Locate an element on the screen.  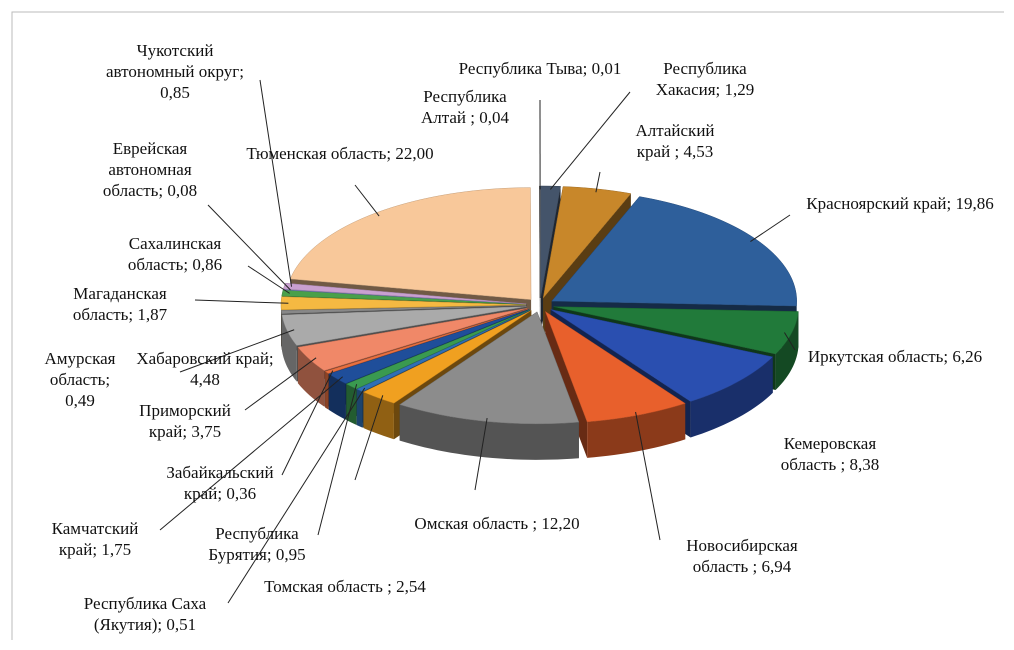
category-label: Томская область ; is located at coordinates (328, 586).